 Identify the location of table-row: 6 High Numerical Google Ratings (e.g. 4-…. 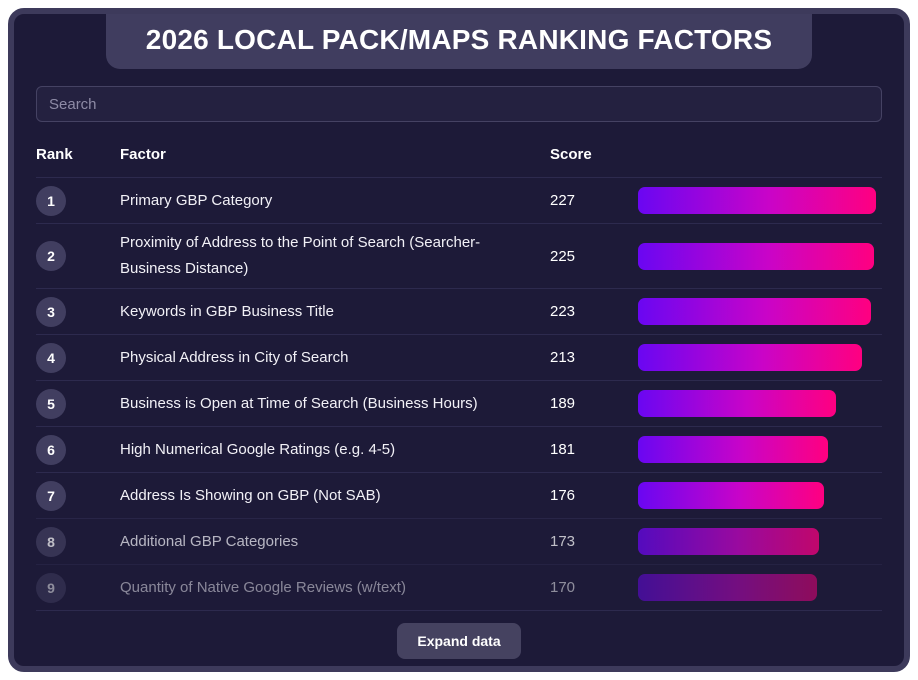
(459, 449).